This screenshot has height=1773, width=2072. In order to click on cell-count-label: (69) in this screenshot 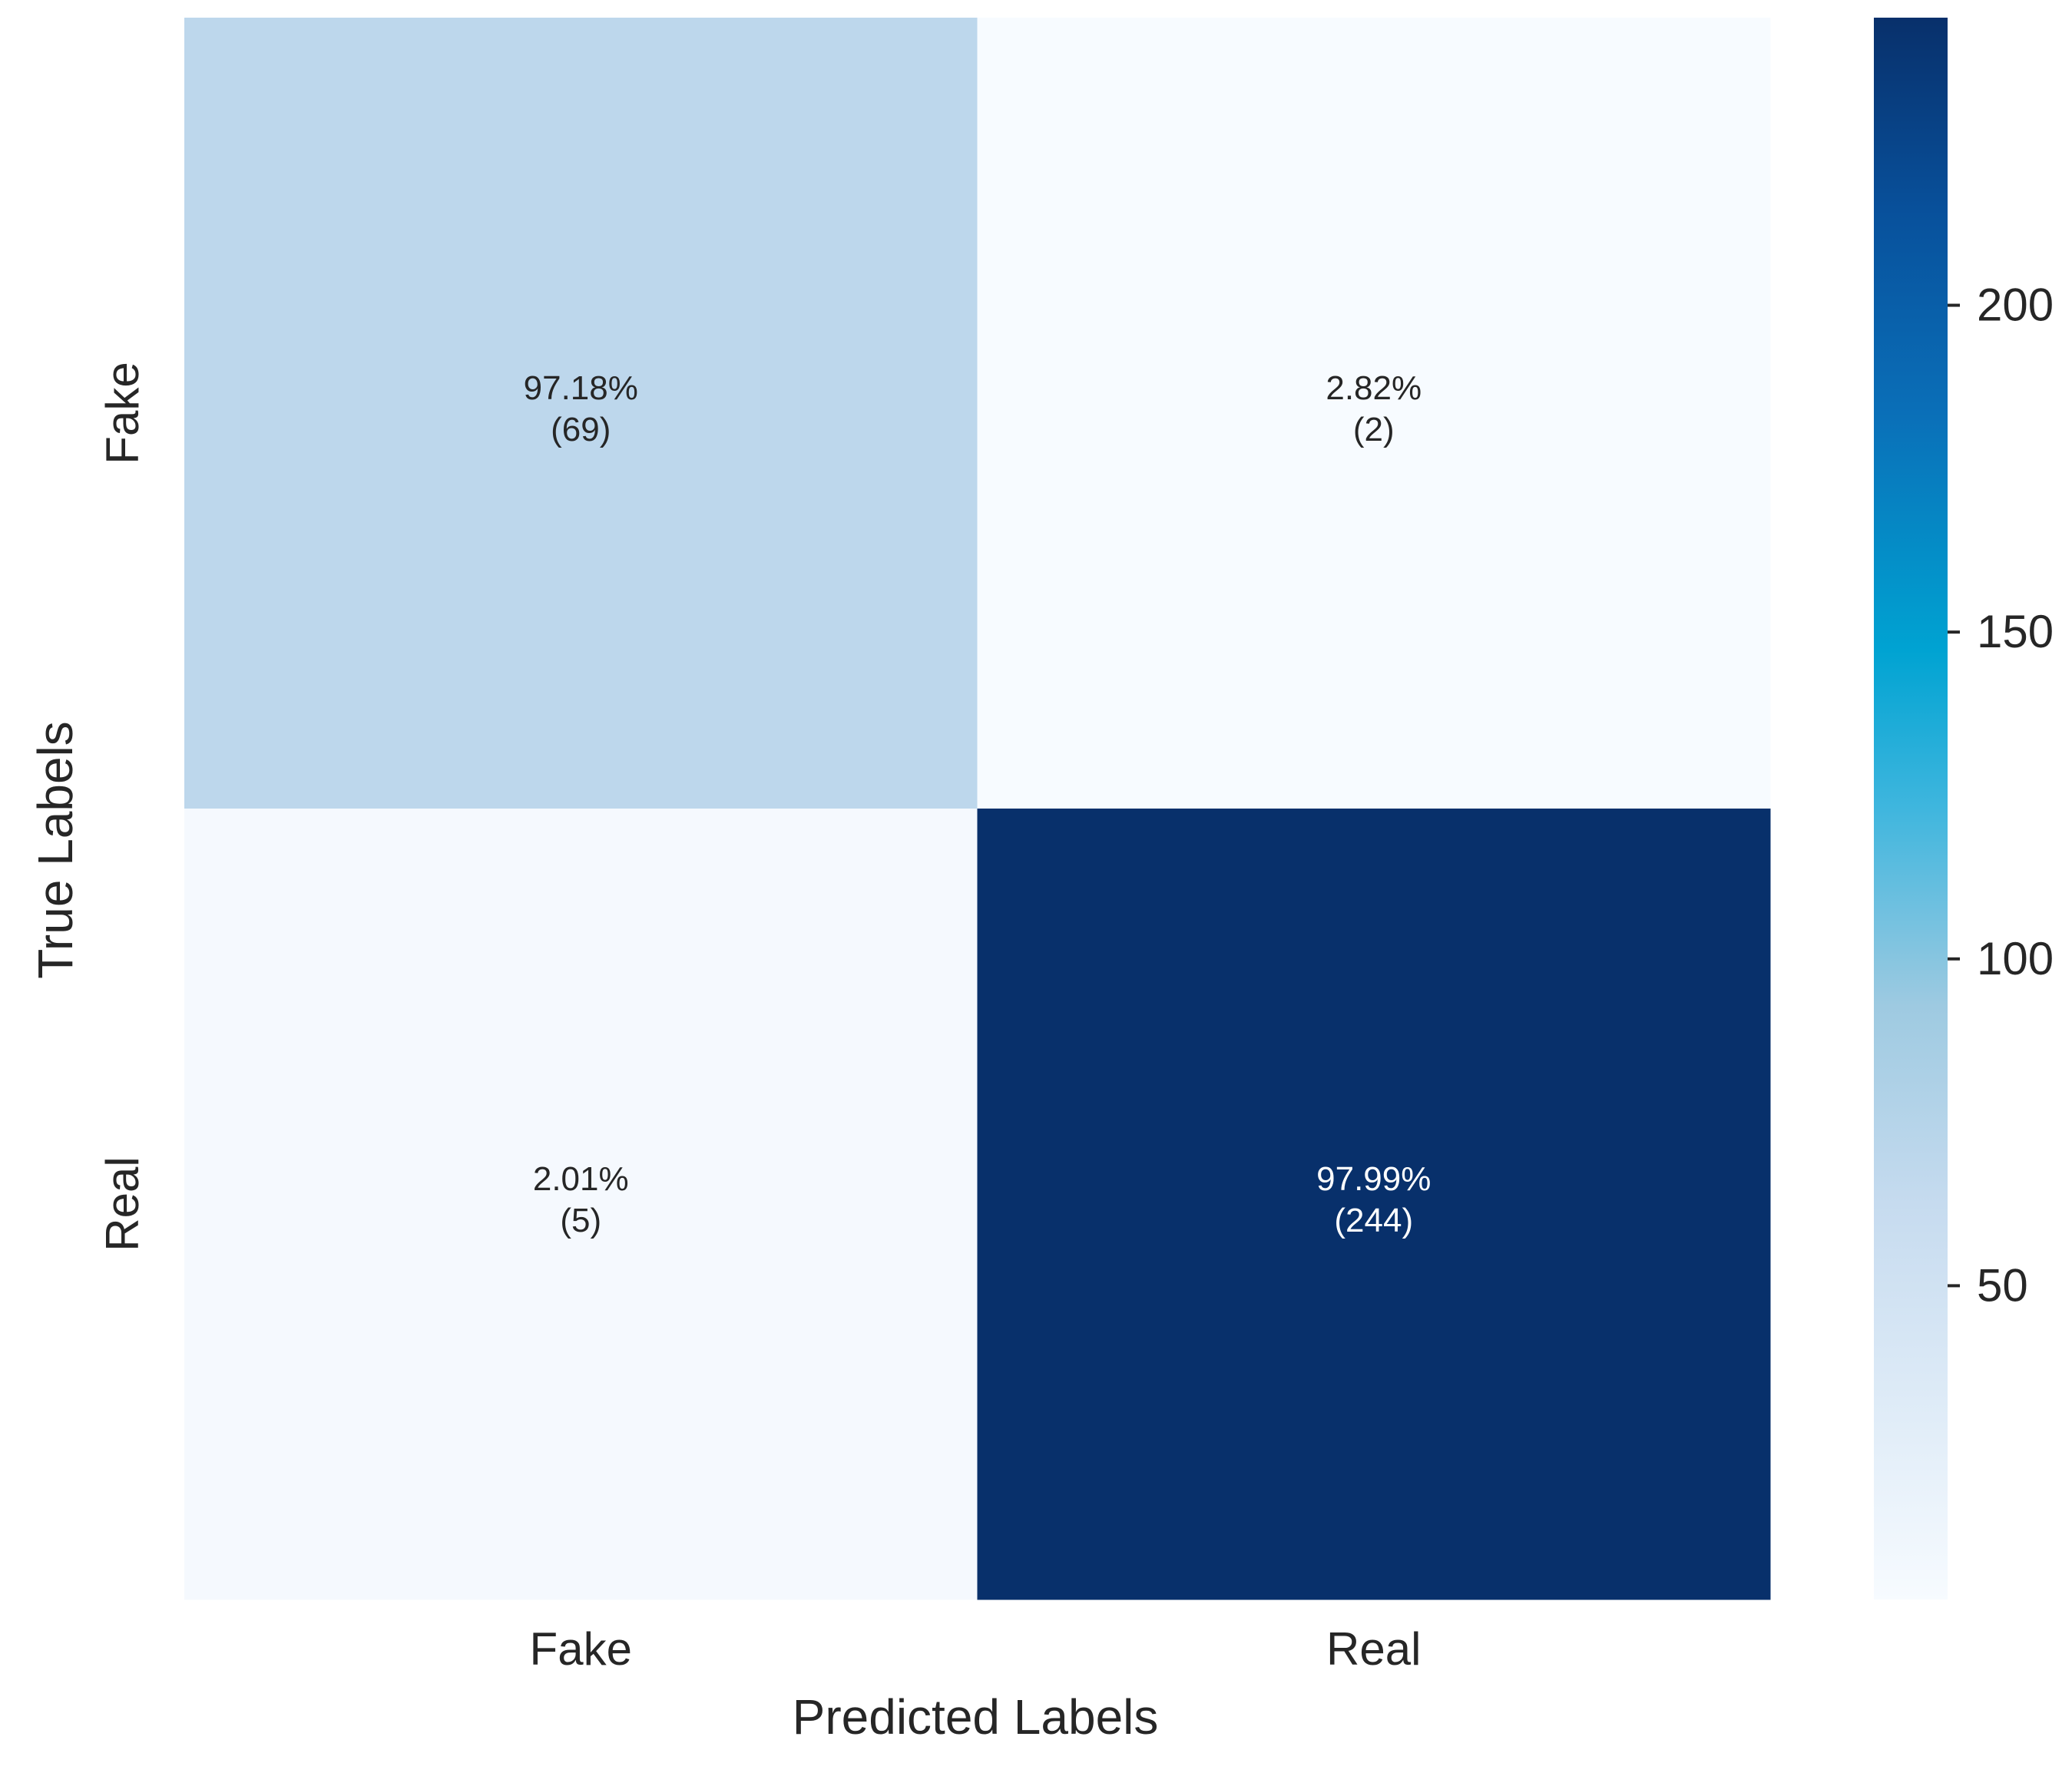, I will do `click(581, 429)`.